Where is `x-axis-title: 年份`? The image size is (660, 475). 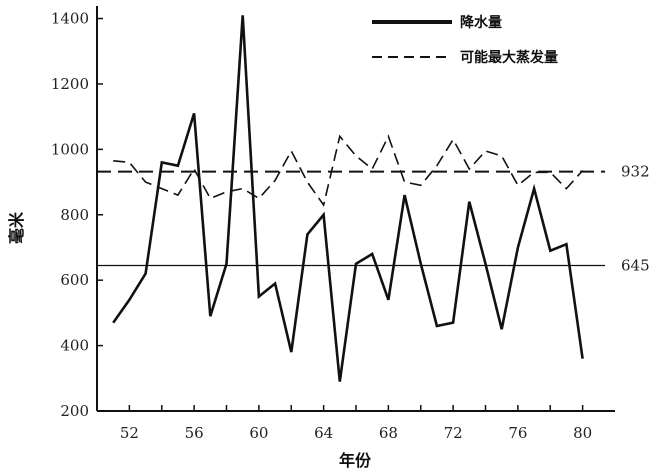 x-axis-title: 年份 is located at coordinates (355, 460).